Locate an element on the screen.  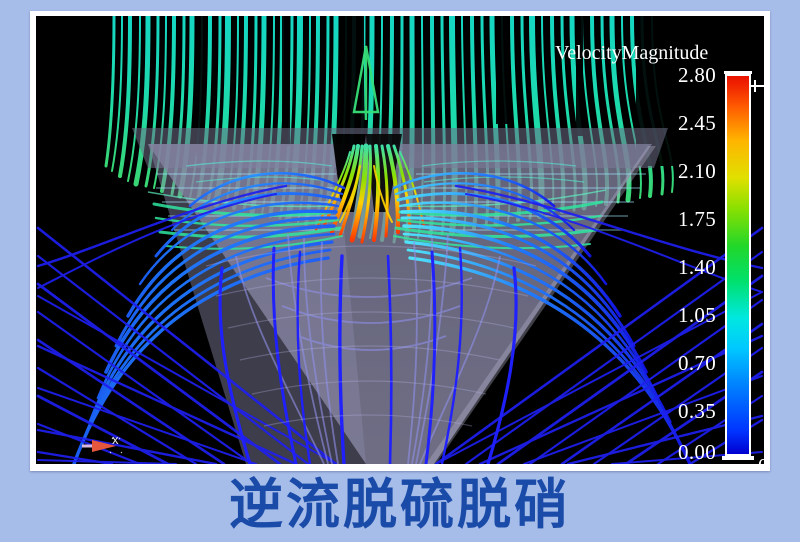
scalar-bar-tick-0: 2.80 is located at coordinates (697, 75).